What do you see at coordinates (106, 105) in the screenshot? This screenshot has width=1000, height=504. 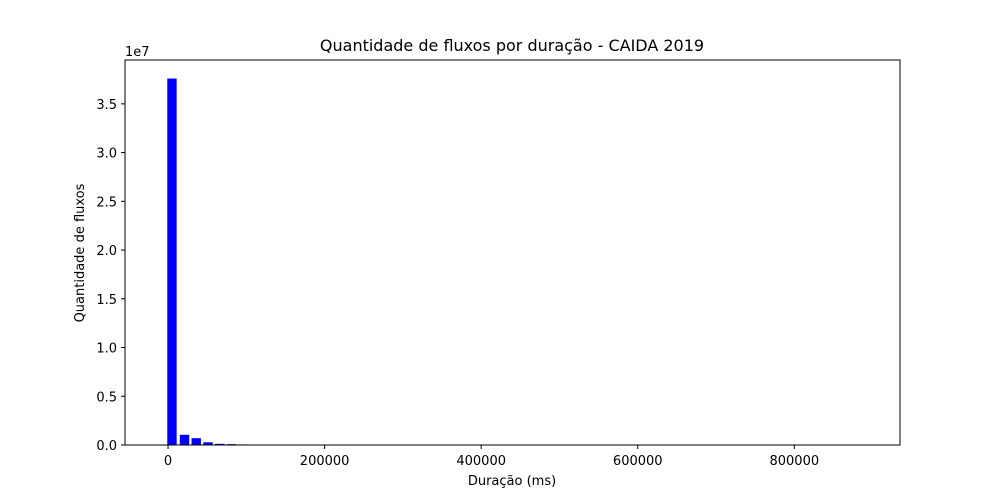 I see `y-tick-label-7: 3.5` at bounding box center [106, 105].